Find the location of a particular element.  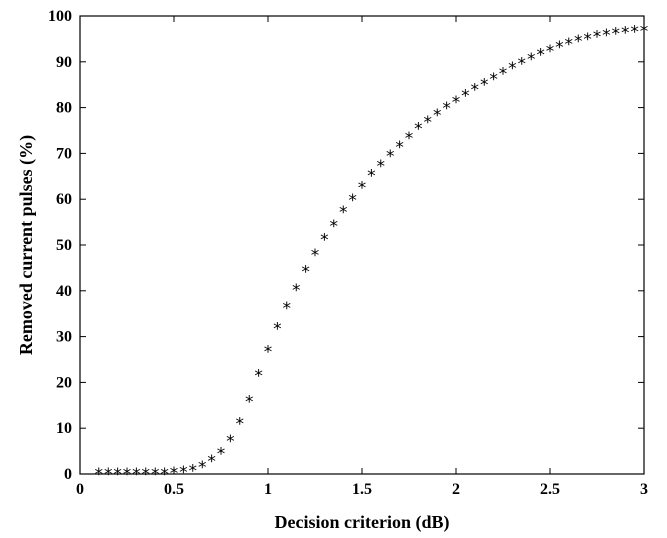

x-axis-title: Decision criterion (dB) is located at coordinates (362, 522).